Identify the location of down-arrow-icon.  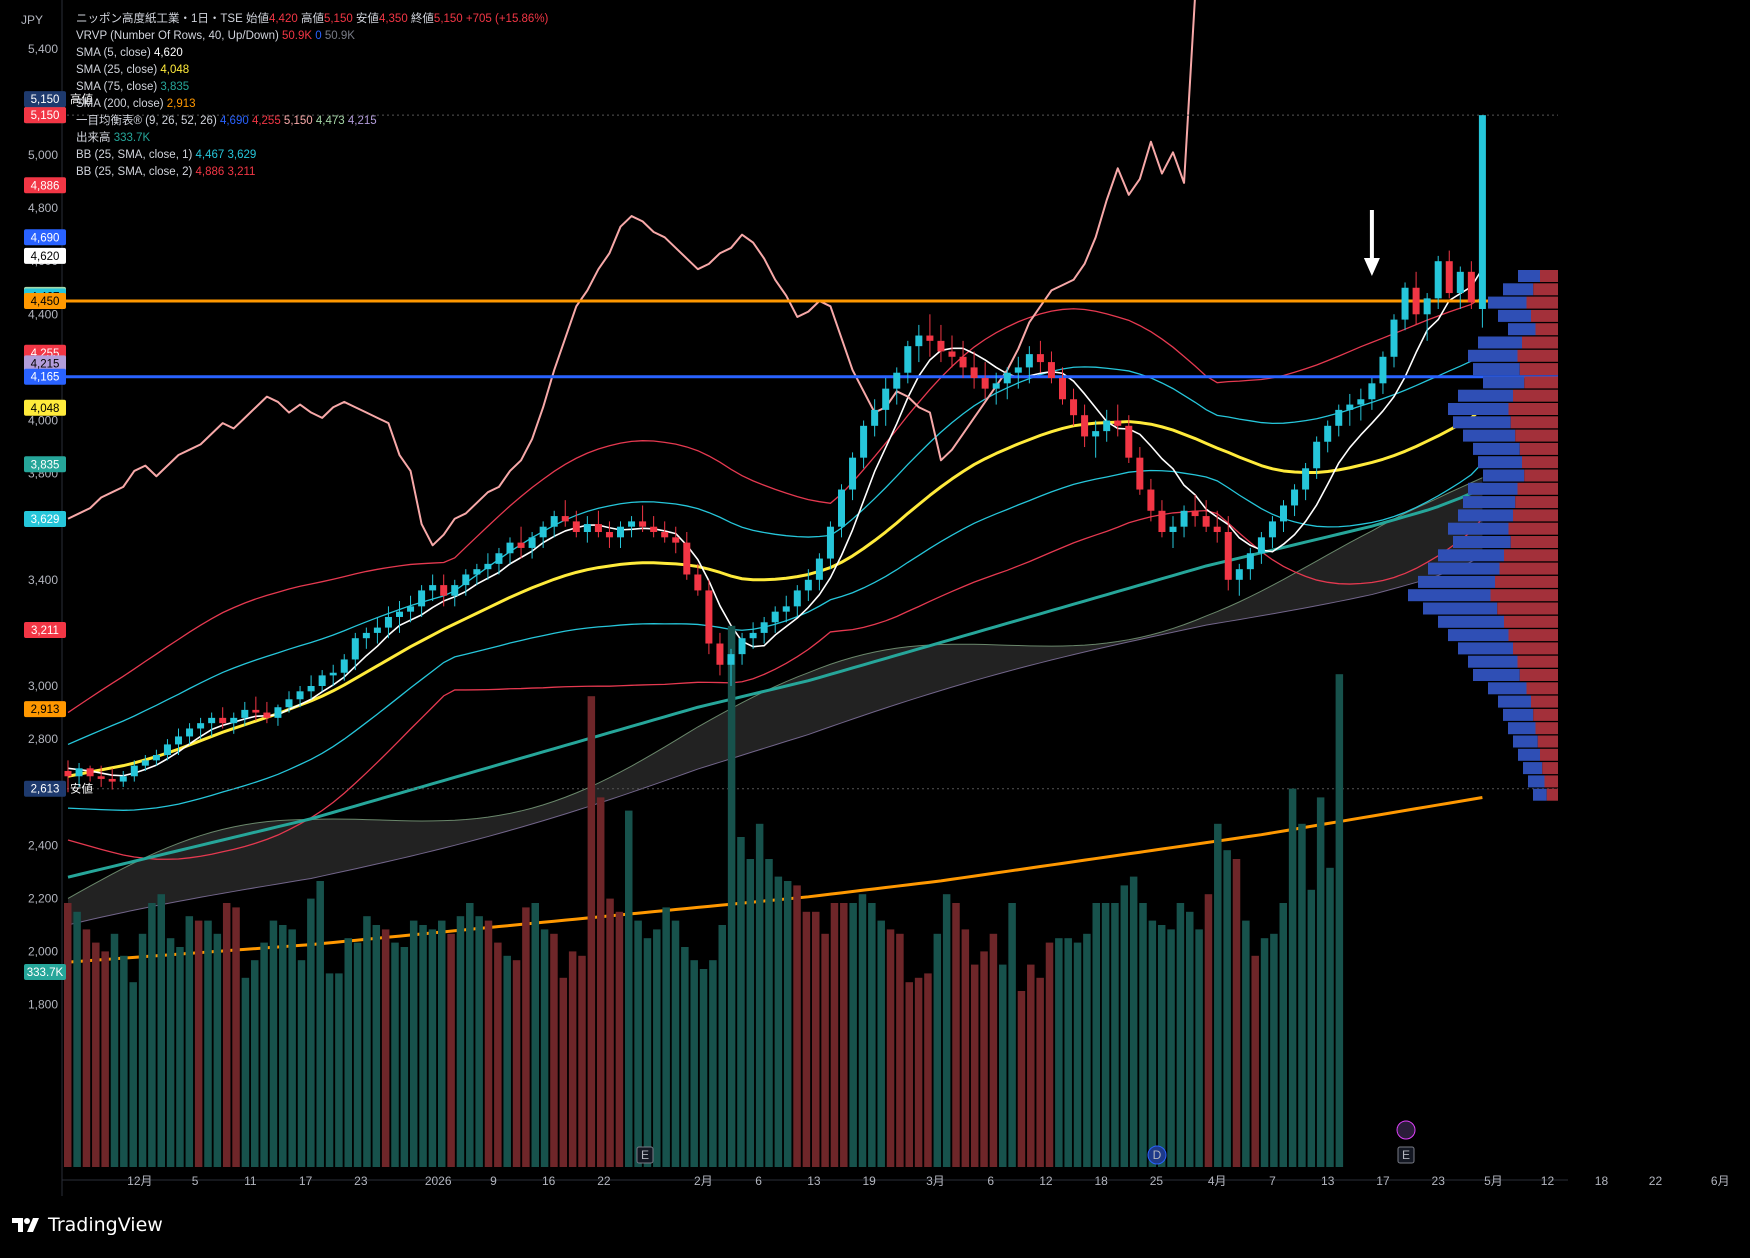
(1371, 243).